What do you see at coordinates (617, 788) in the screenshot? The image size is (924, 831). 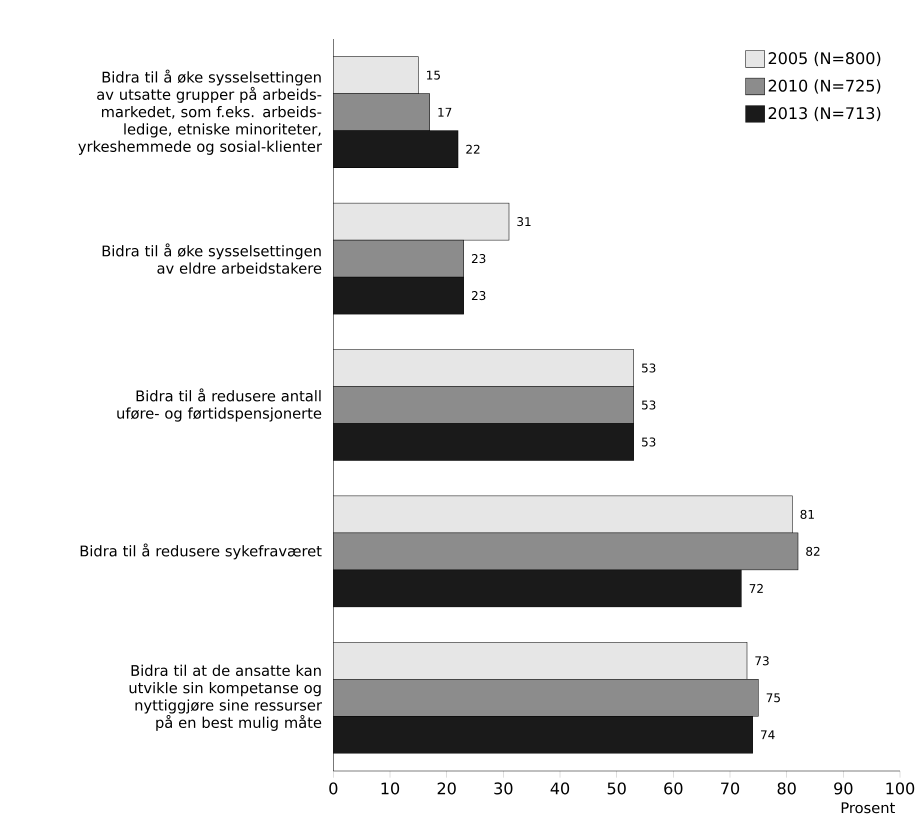 I see `x-tick-label: 50` at bounding box center [617, 788].